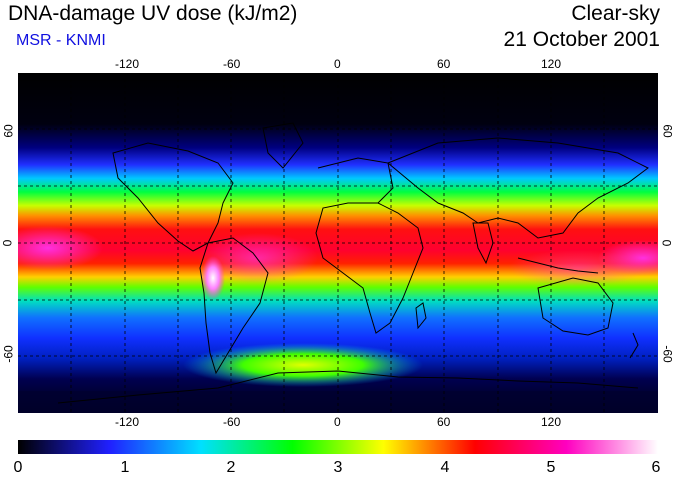  I want to click on lat-tick-left: 0, so click(7, 243).